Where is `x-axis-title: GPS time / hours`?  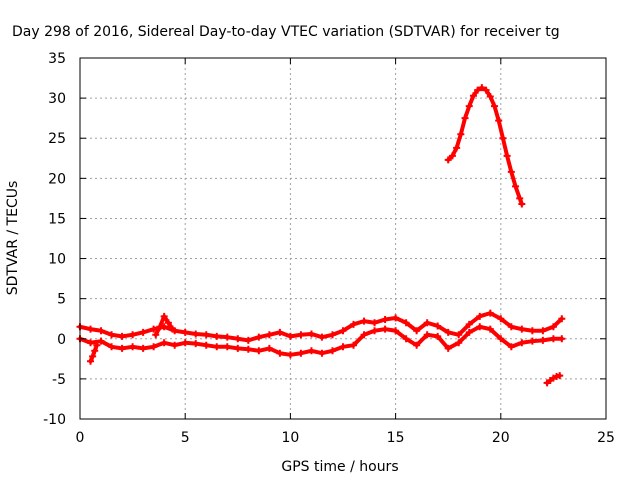 x-axis-title: GPS time / hours is located at coordinates (339, 467).